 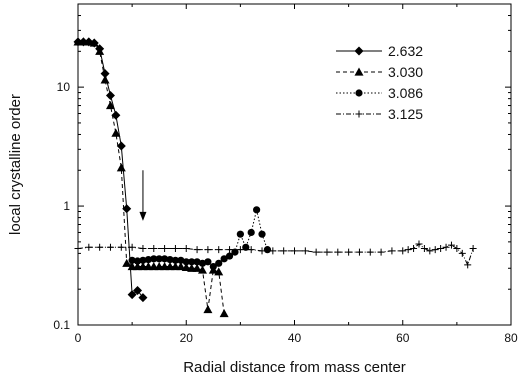 I want to click on y-tick-label: 10, so click(x=64, y=87).